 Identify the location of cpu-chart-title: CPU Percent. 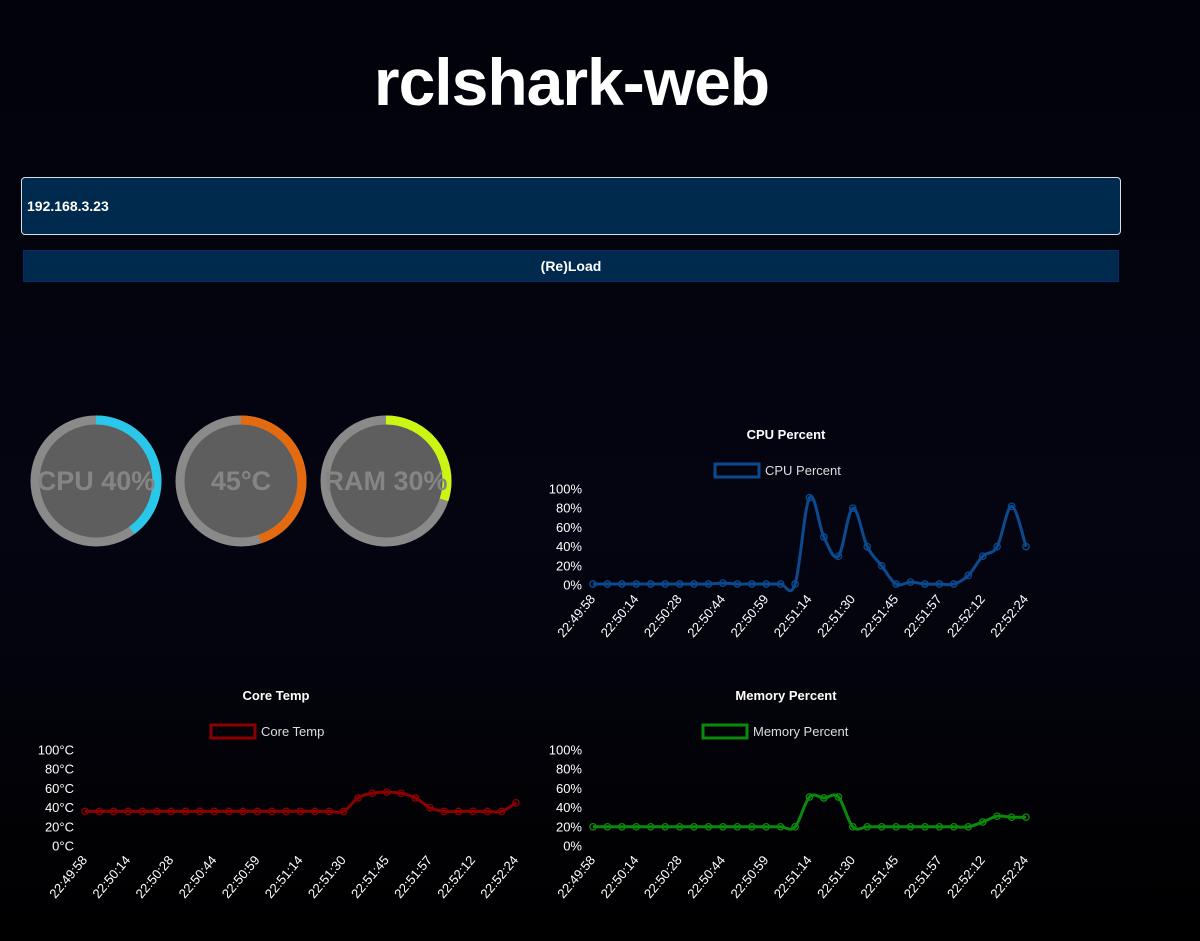
(786, 434).